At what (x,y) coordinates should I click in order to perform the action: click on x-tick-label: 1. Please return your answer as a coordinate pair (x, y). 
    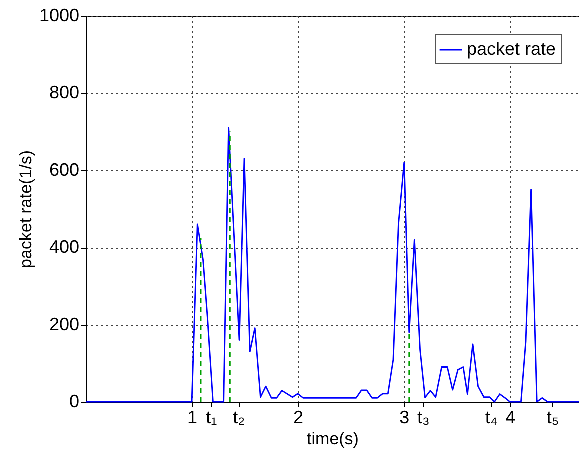
    Looking at the image, I should click on (193, 418).